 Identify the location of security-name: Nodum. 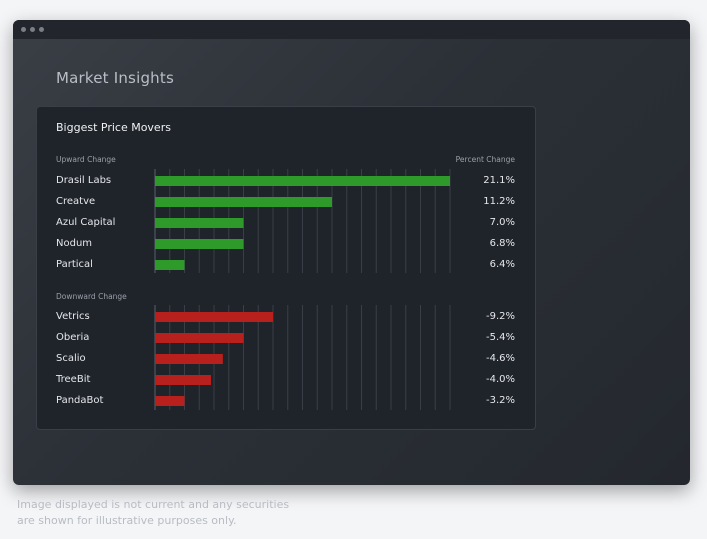
(74, 243).